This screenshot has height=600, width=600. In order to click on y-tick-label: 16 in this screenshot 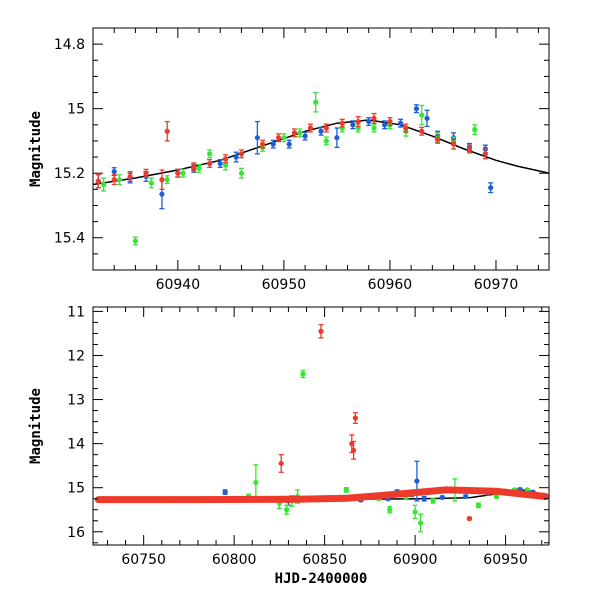, I will do `click(76, 533)`.